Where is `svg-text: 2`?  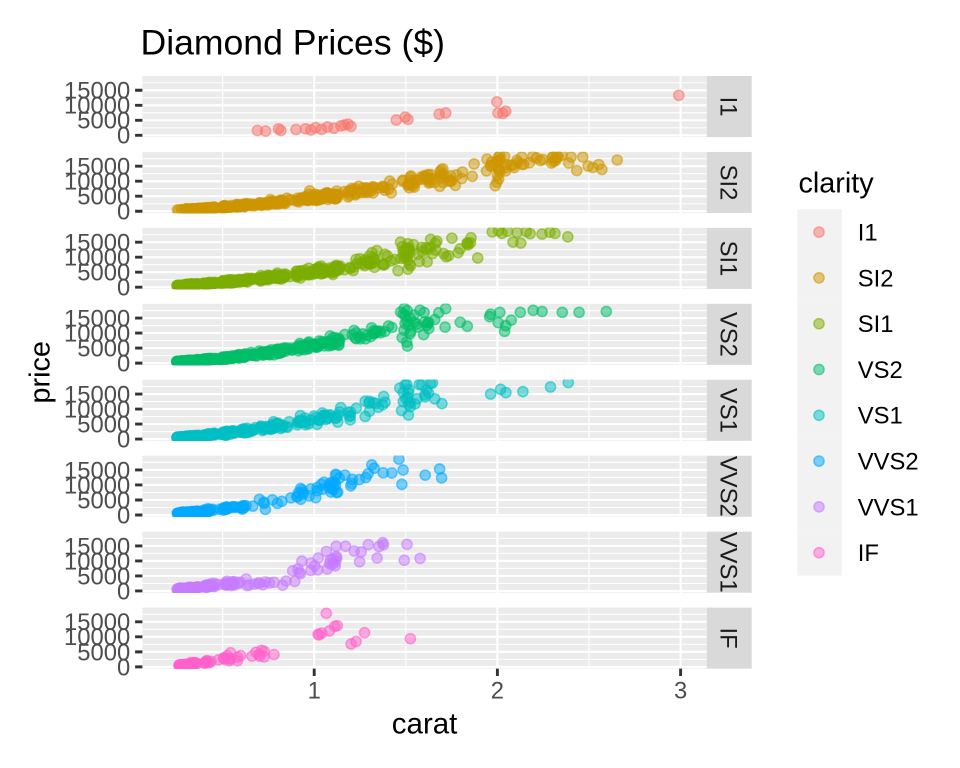 svg-text: 2 is located at coordinates (497, 691).